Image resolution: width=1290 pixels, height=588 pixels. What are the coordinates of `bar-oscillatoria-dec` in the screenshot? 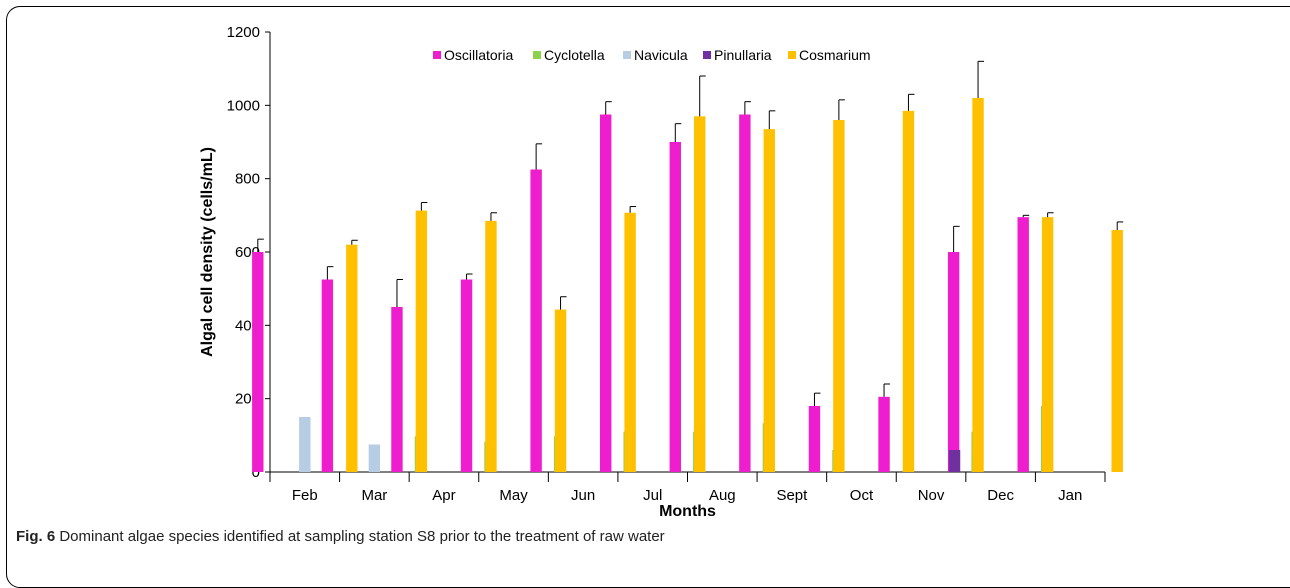 It's located at (953, 362).